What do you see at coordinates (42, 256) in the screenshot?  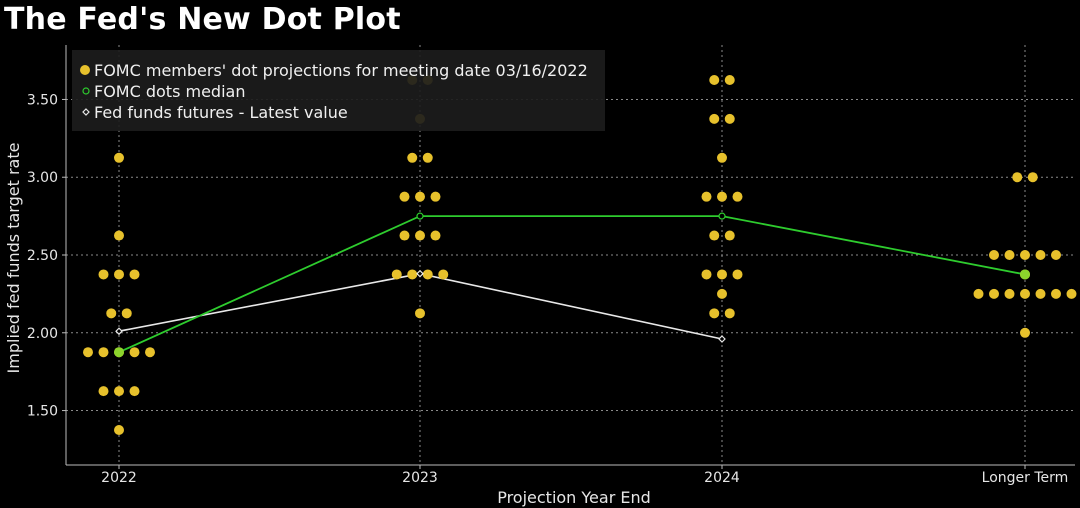 I see `y-tick-label: 2.50` at bounding box center [42, 256].